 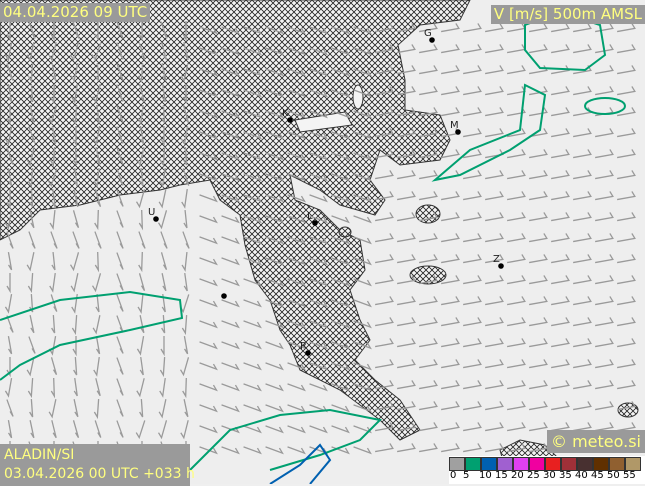 I want to click on legend-tick: 15, so click(x=501, y=475).